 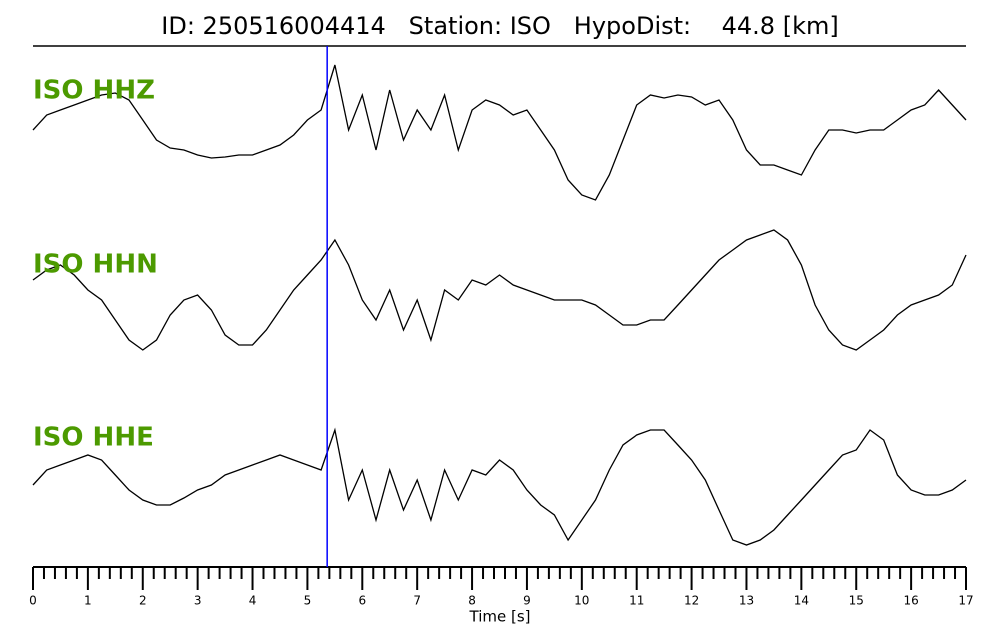 What do you see at coordinates (472, 601) in the screenshot?
I see `x-tick-label: 8` at bounding box center [472, 601].